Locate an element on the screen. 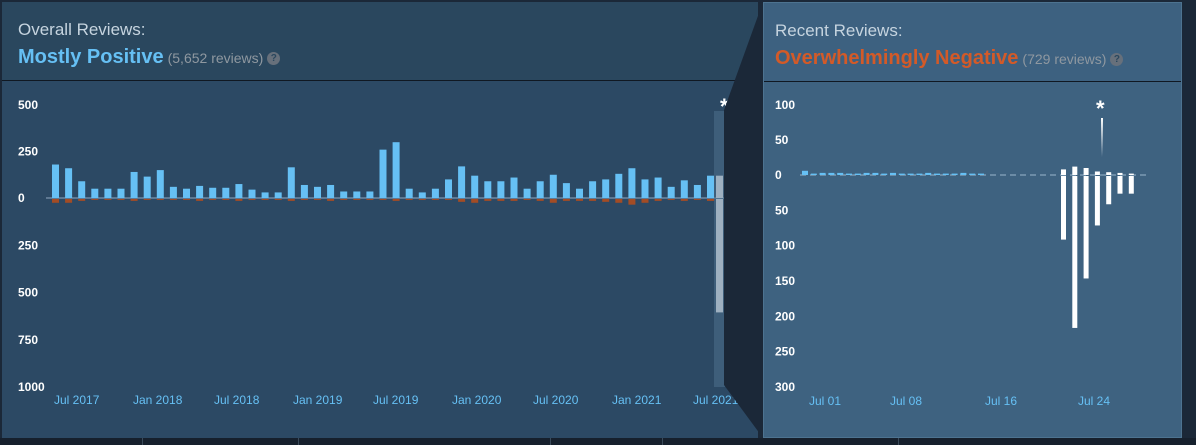 The height and width of the screenshot is (445, 1196). y-tick-label: 1000 is located at coordinates (31, 387).